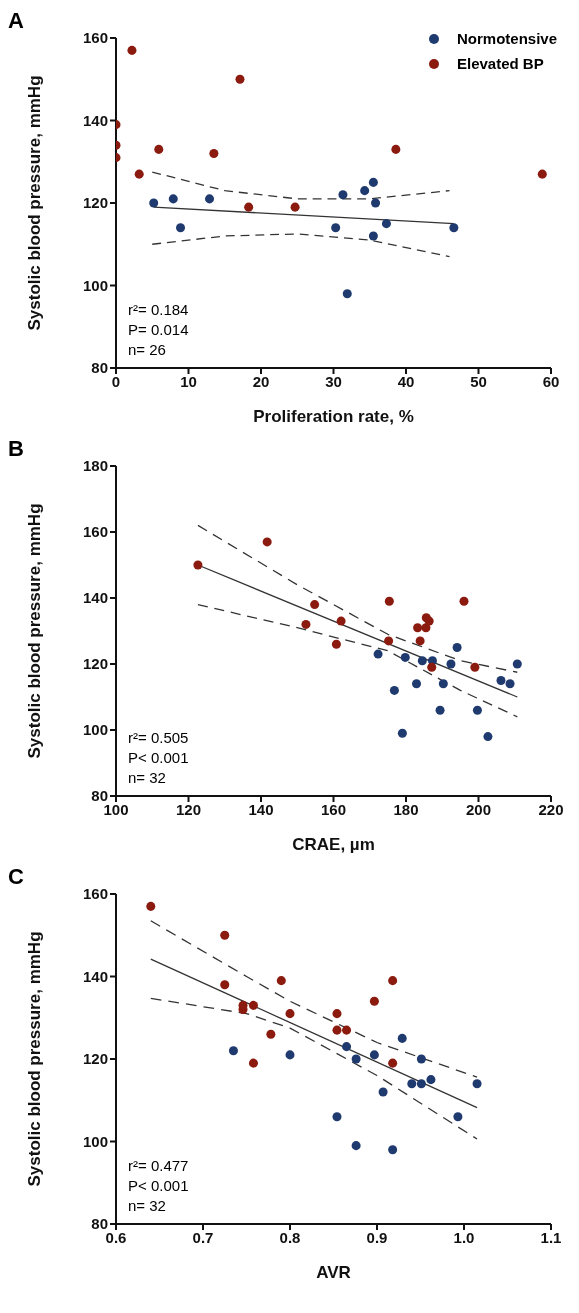 The image size is (579, 1313). What do you see at coordinates (99, 1224) in the screenshot?
I see `y-tick-label: 80` at bounding box center [99, 1224].